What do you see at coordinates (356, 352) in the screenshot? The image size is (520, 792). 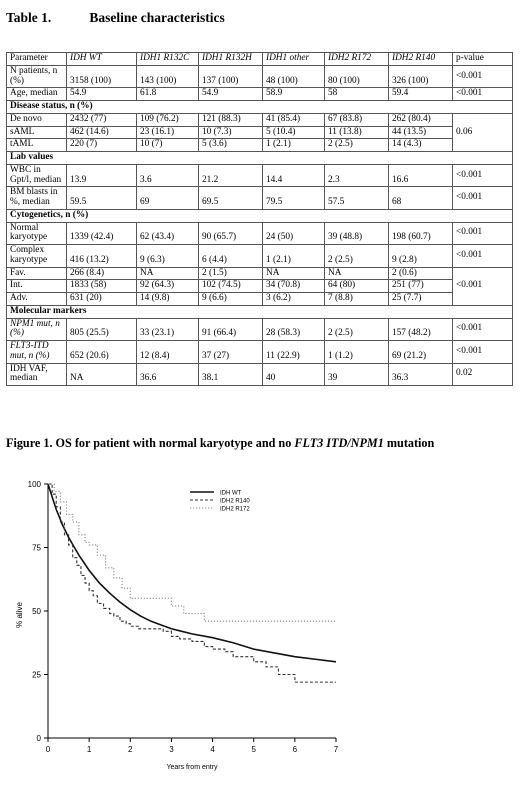 I see `table-cell: 1 (1.2)` at bounding box center [356, 352].